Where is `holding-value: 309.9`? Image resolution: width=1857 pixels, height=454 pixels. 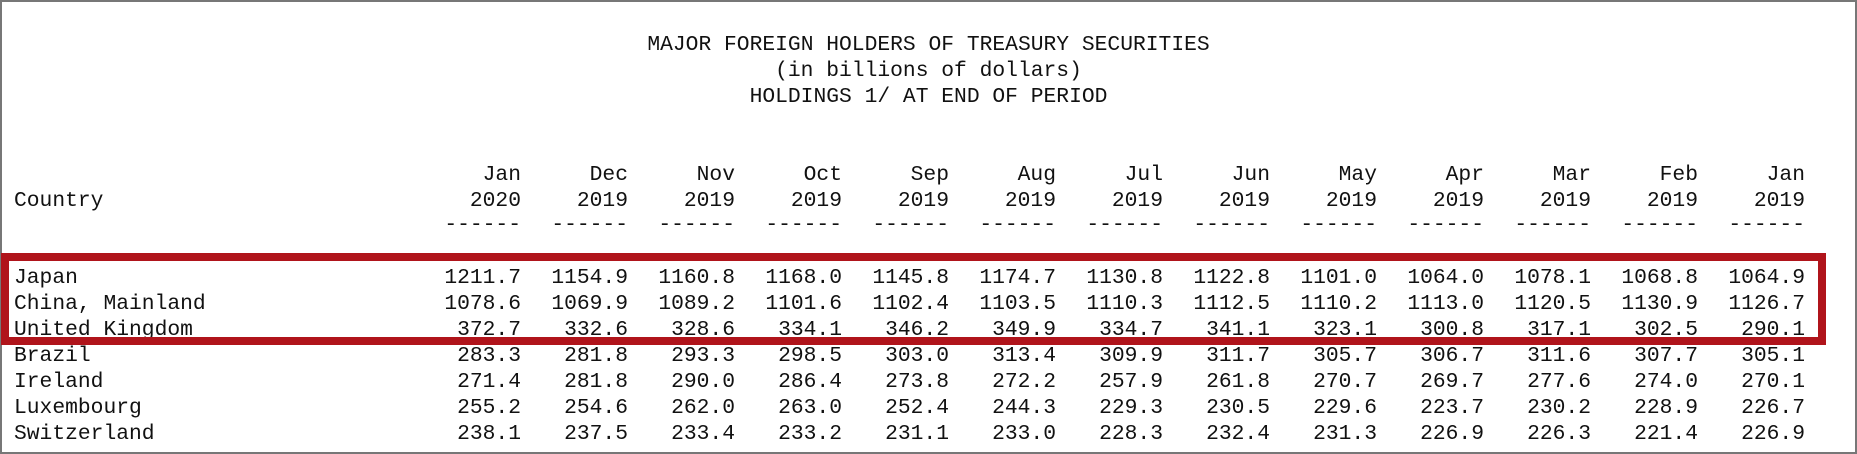 holding-value: 309.9 is located at coordinates (1131, 356).